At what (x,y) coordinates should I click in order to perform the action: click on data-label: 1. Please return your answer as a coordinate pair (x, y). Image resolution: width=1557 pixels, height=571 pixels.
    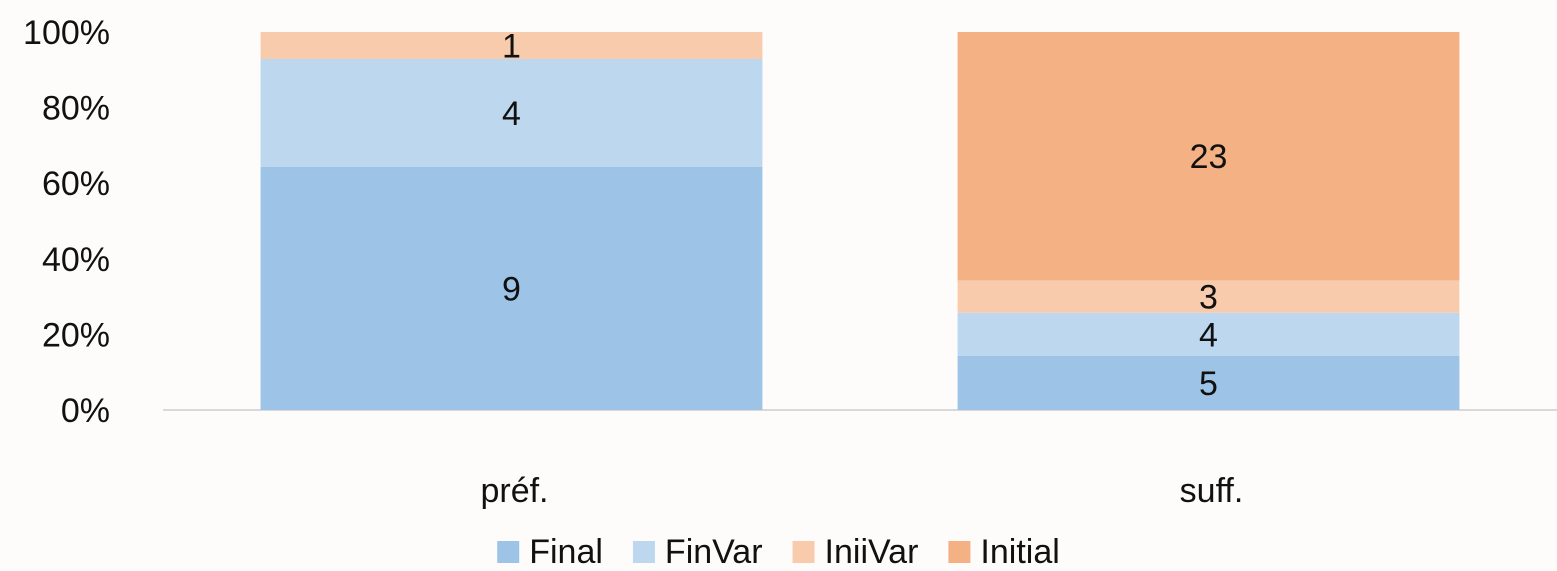
    Looking at the image, I should click on (511, 46).